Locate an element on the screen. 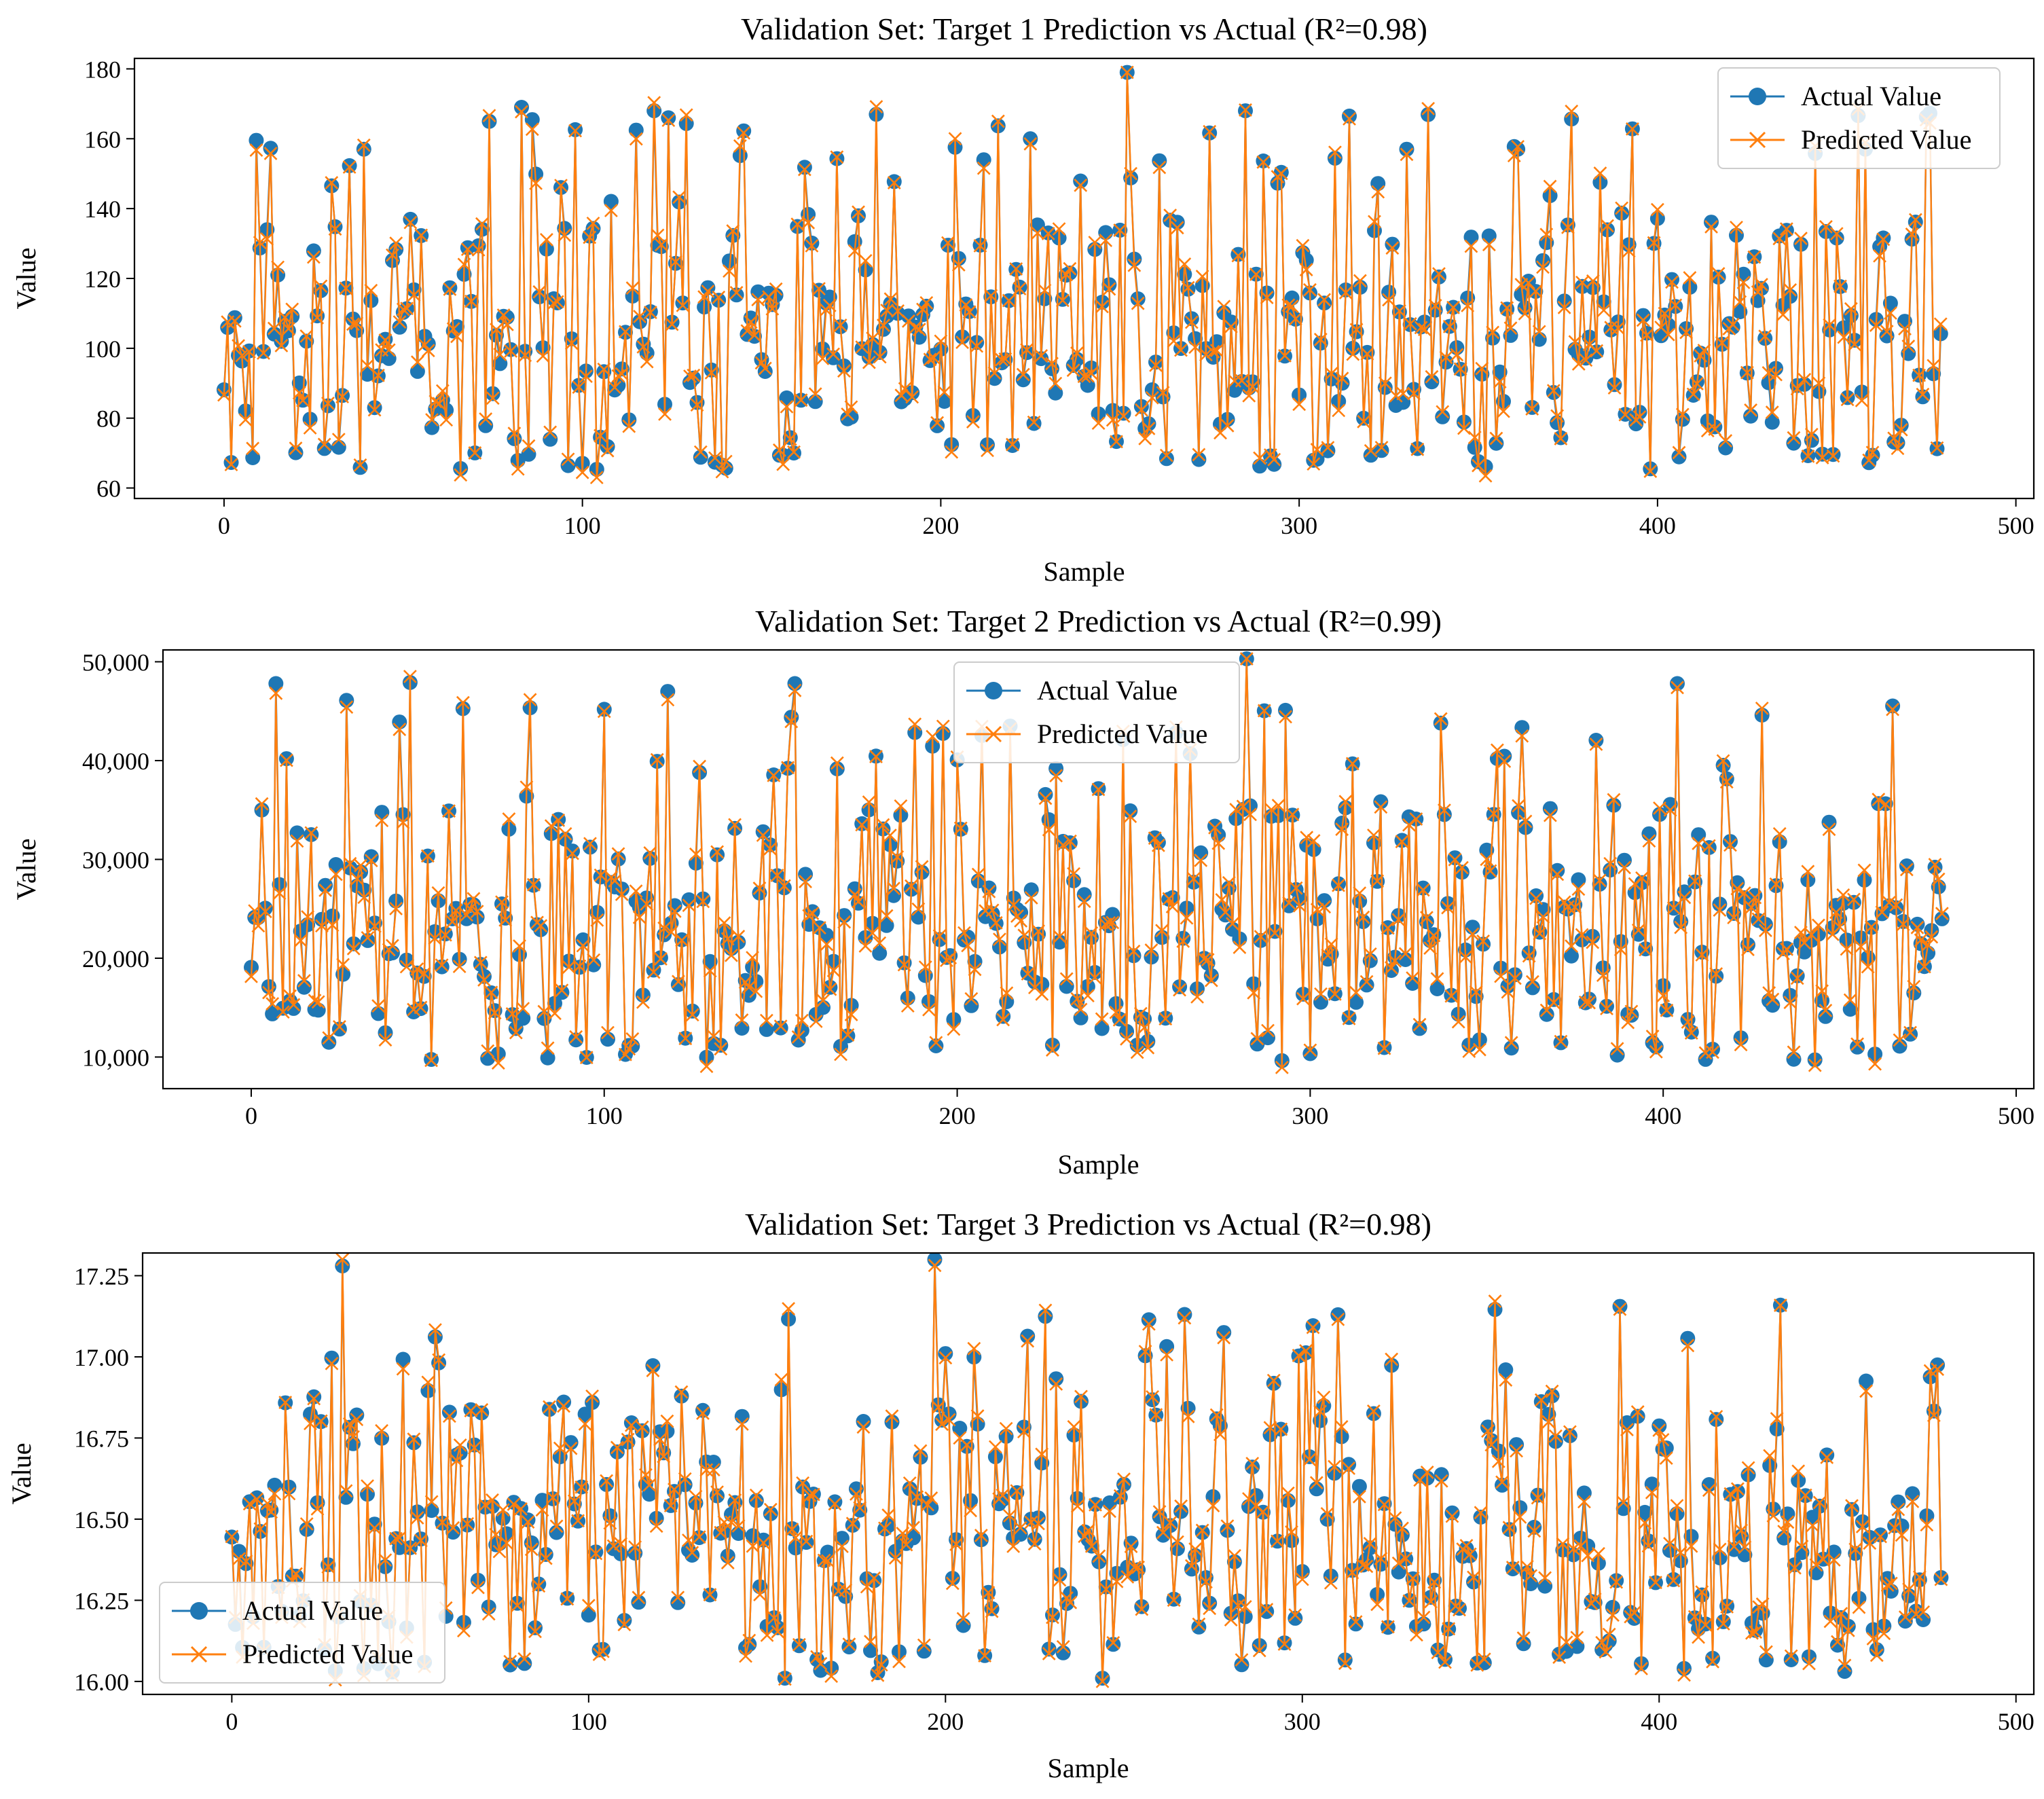 The height and width of the screenshot is (1799, 2044). legend-label-predicted: Predicted Value is located at coordinates (1886, 139).